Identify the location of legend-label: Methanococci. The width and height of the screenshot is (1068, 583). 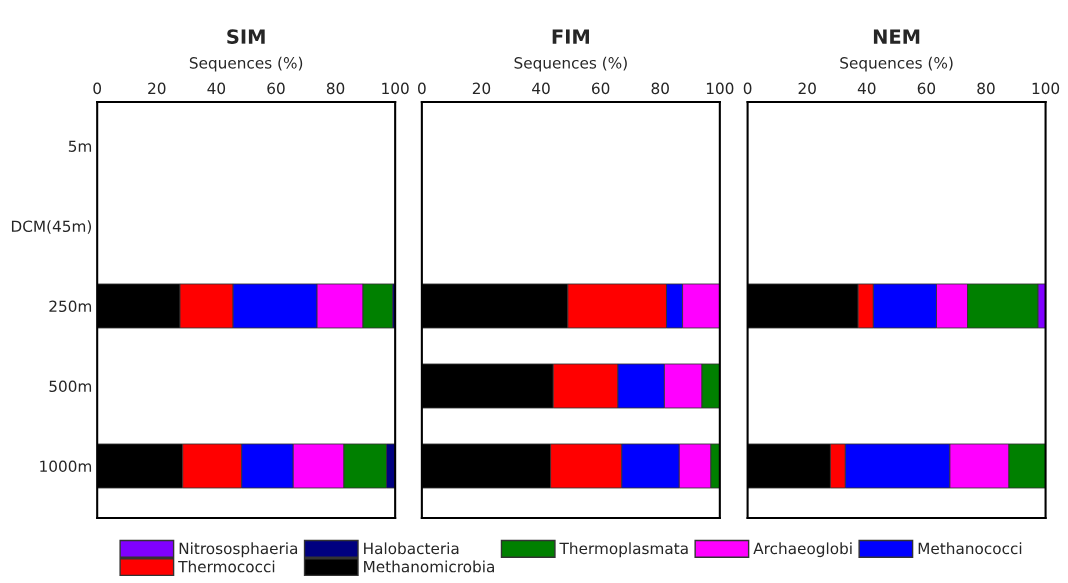
(970, 548).